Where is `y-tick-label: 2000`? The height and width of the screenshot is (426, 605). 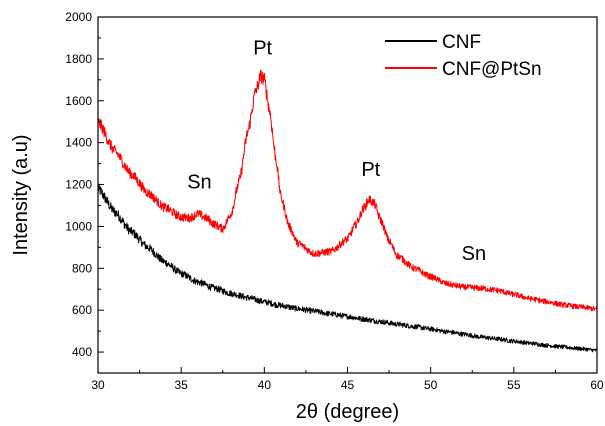
y-tick-label: 2000 is located at coordinates (78, 17).